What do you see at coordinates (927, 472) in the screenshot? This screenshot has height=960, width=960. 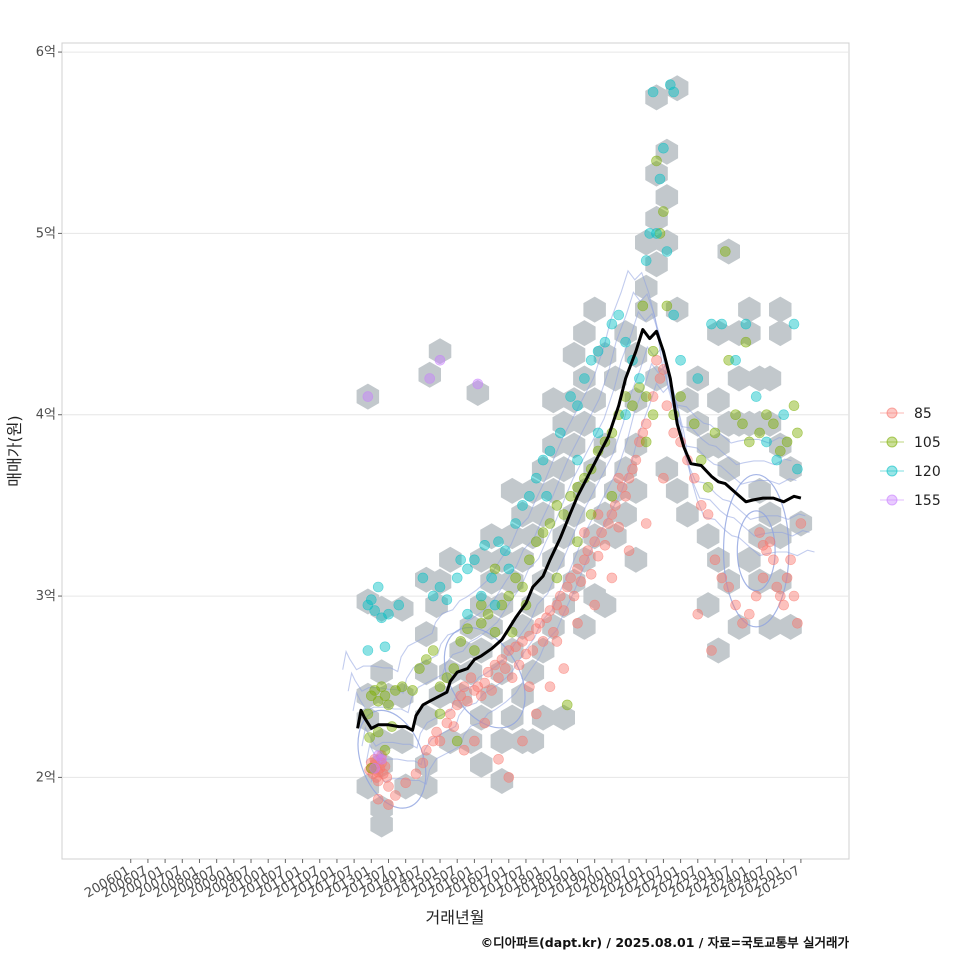 I see `legend-label-120: 120` at bounding box center [927, 472].